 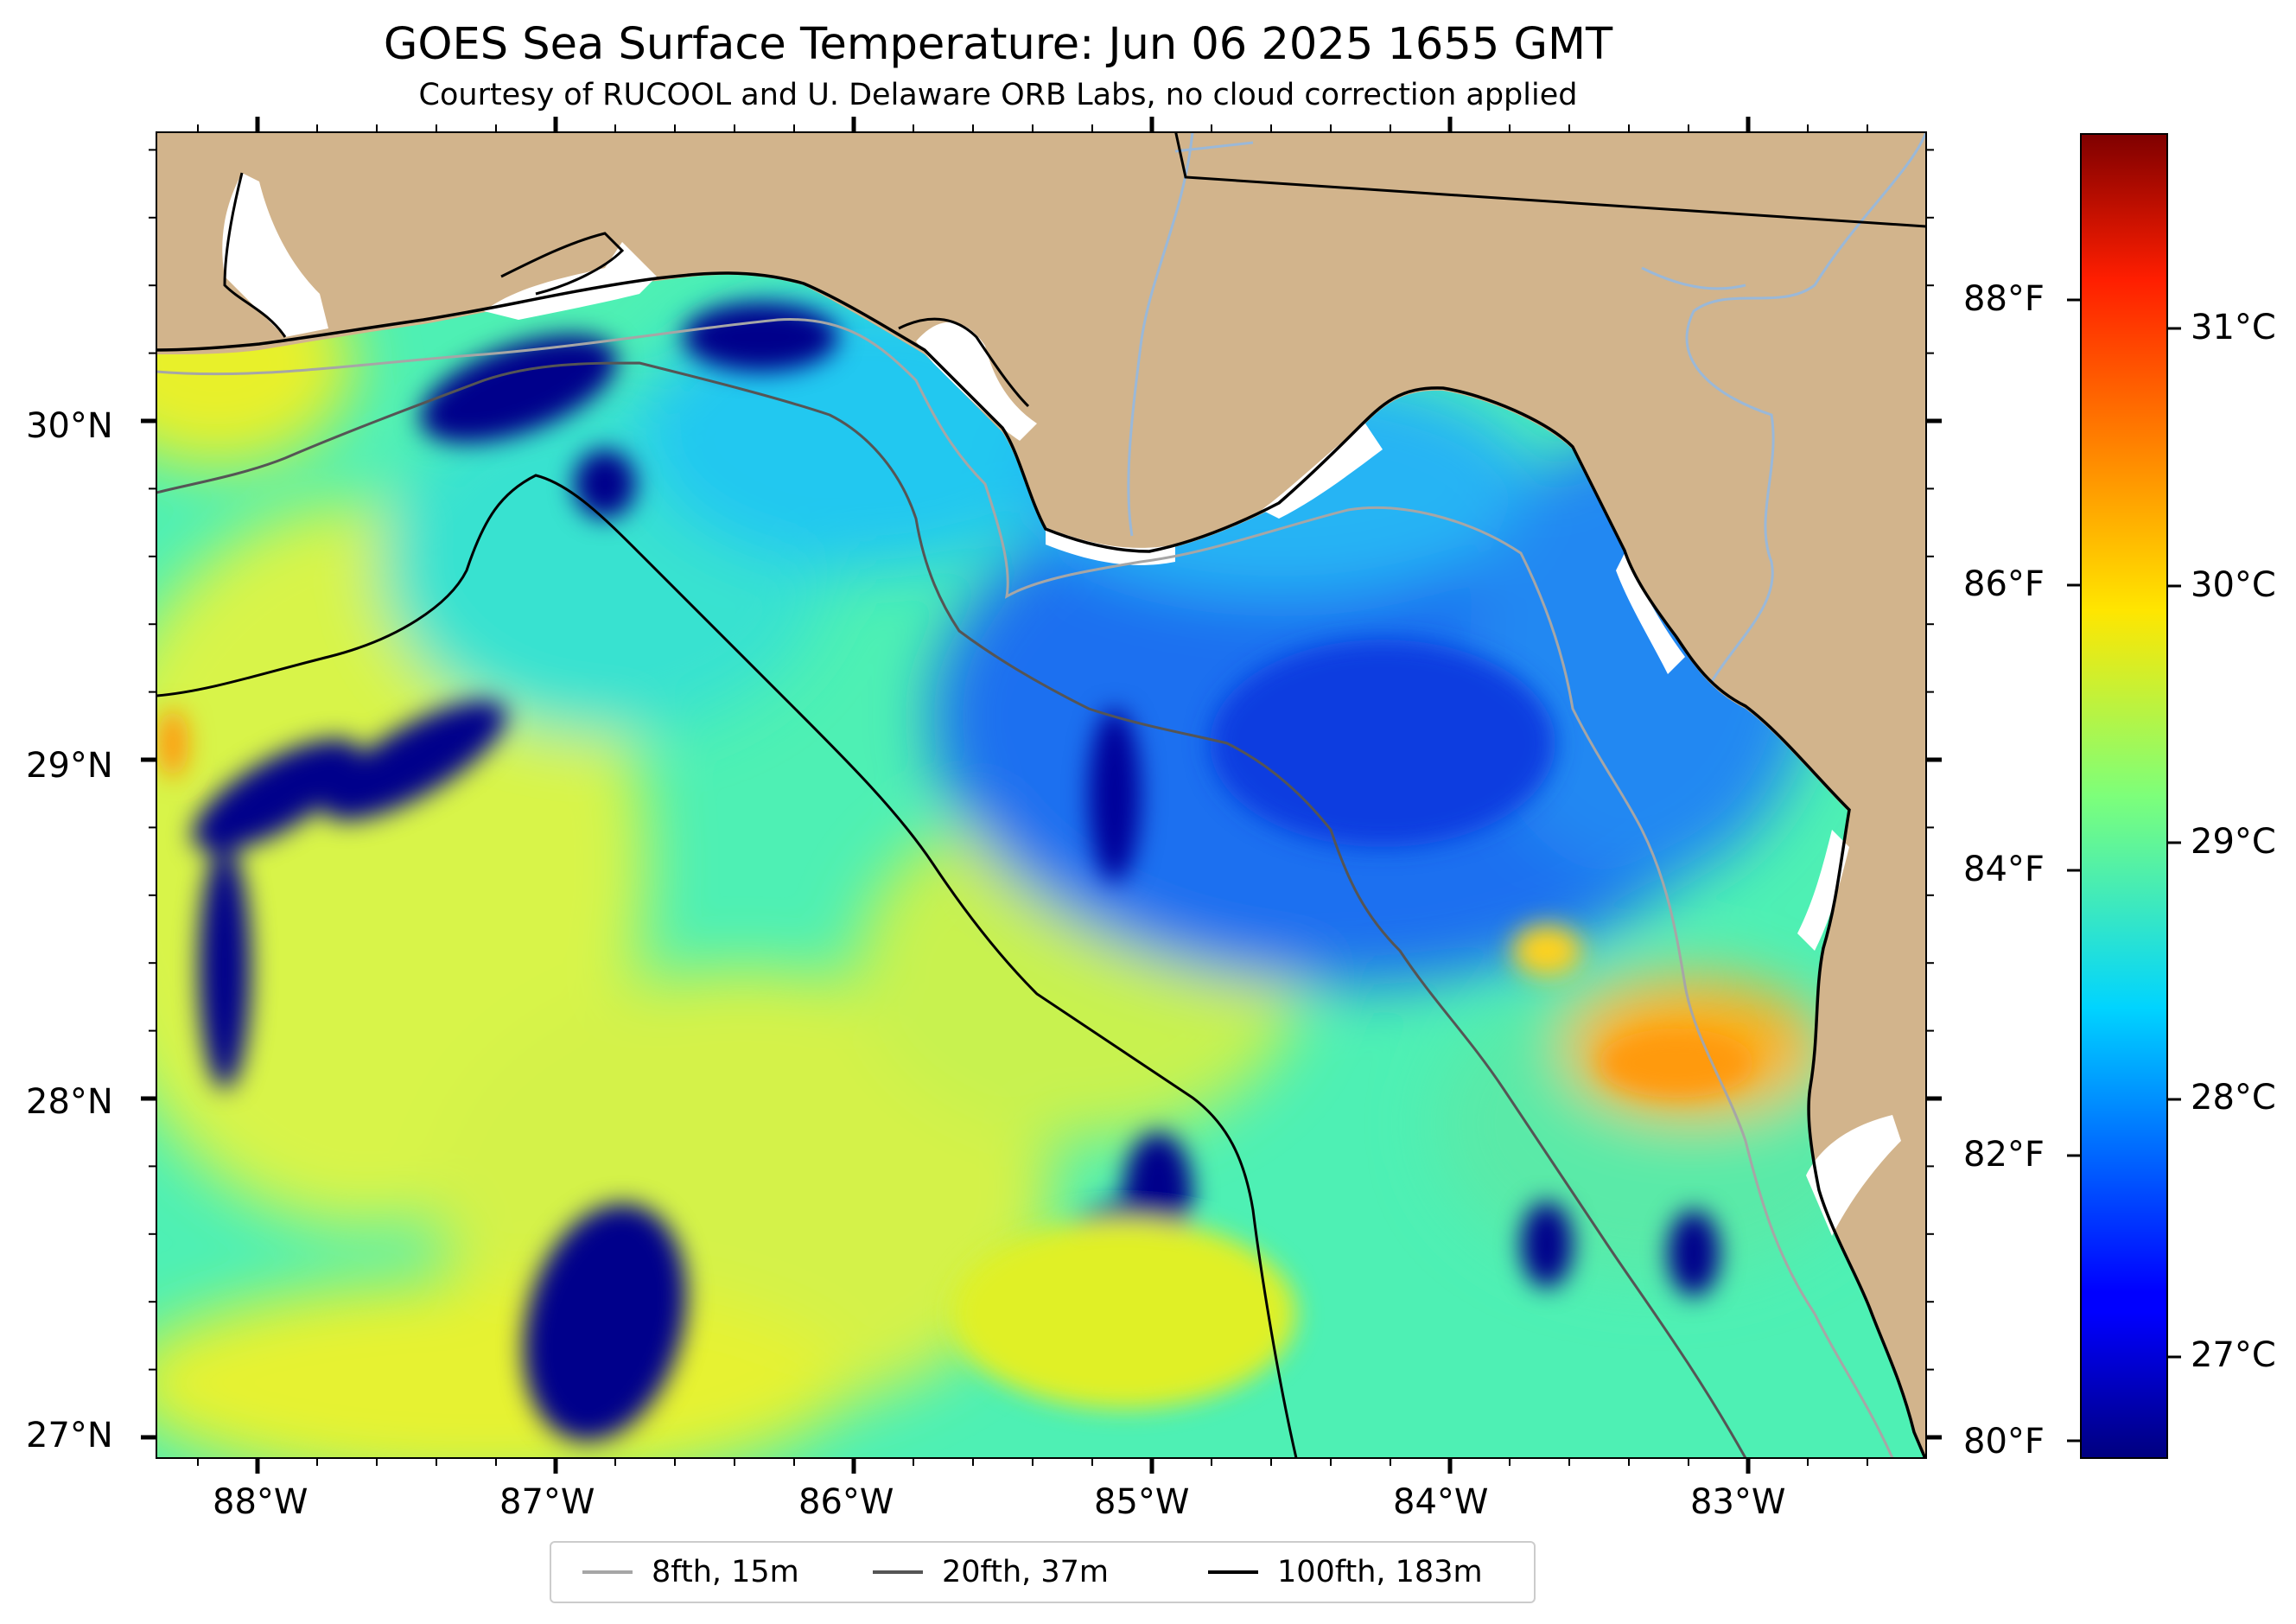 What do you see at coordinates (69, 426) in the screenshot?
I see `lat-label-30n: 30°N` at bounding box center [69, 426].